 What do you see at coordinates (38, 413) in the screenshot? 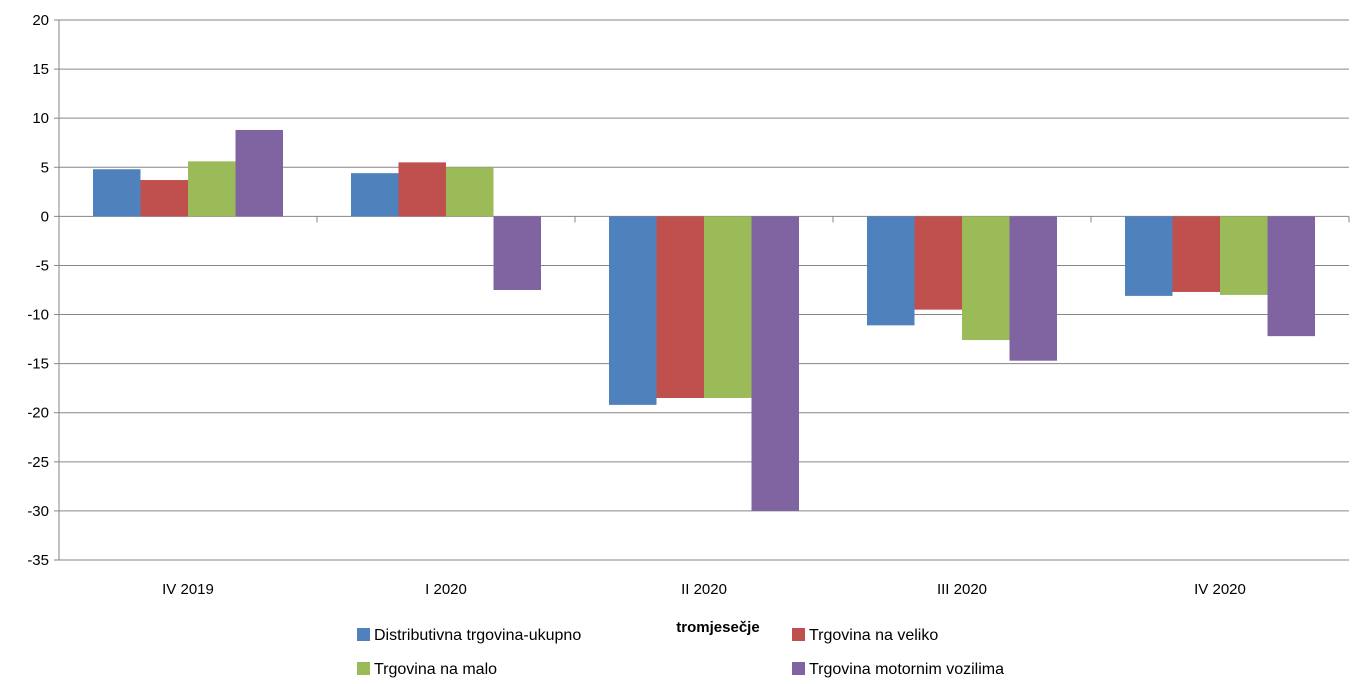
I see `y-tick-label: -20` at bounding box center [38, 413].